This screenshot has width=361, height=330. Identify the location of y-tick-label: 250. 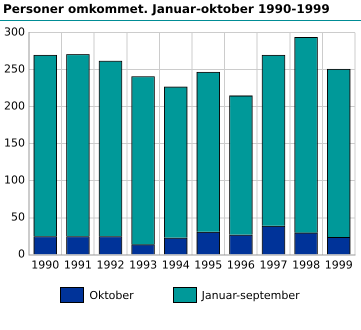
(14, 69).